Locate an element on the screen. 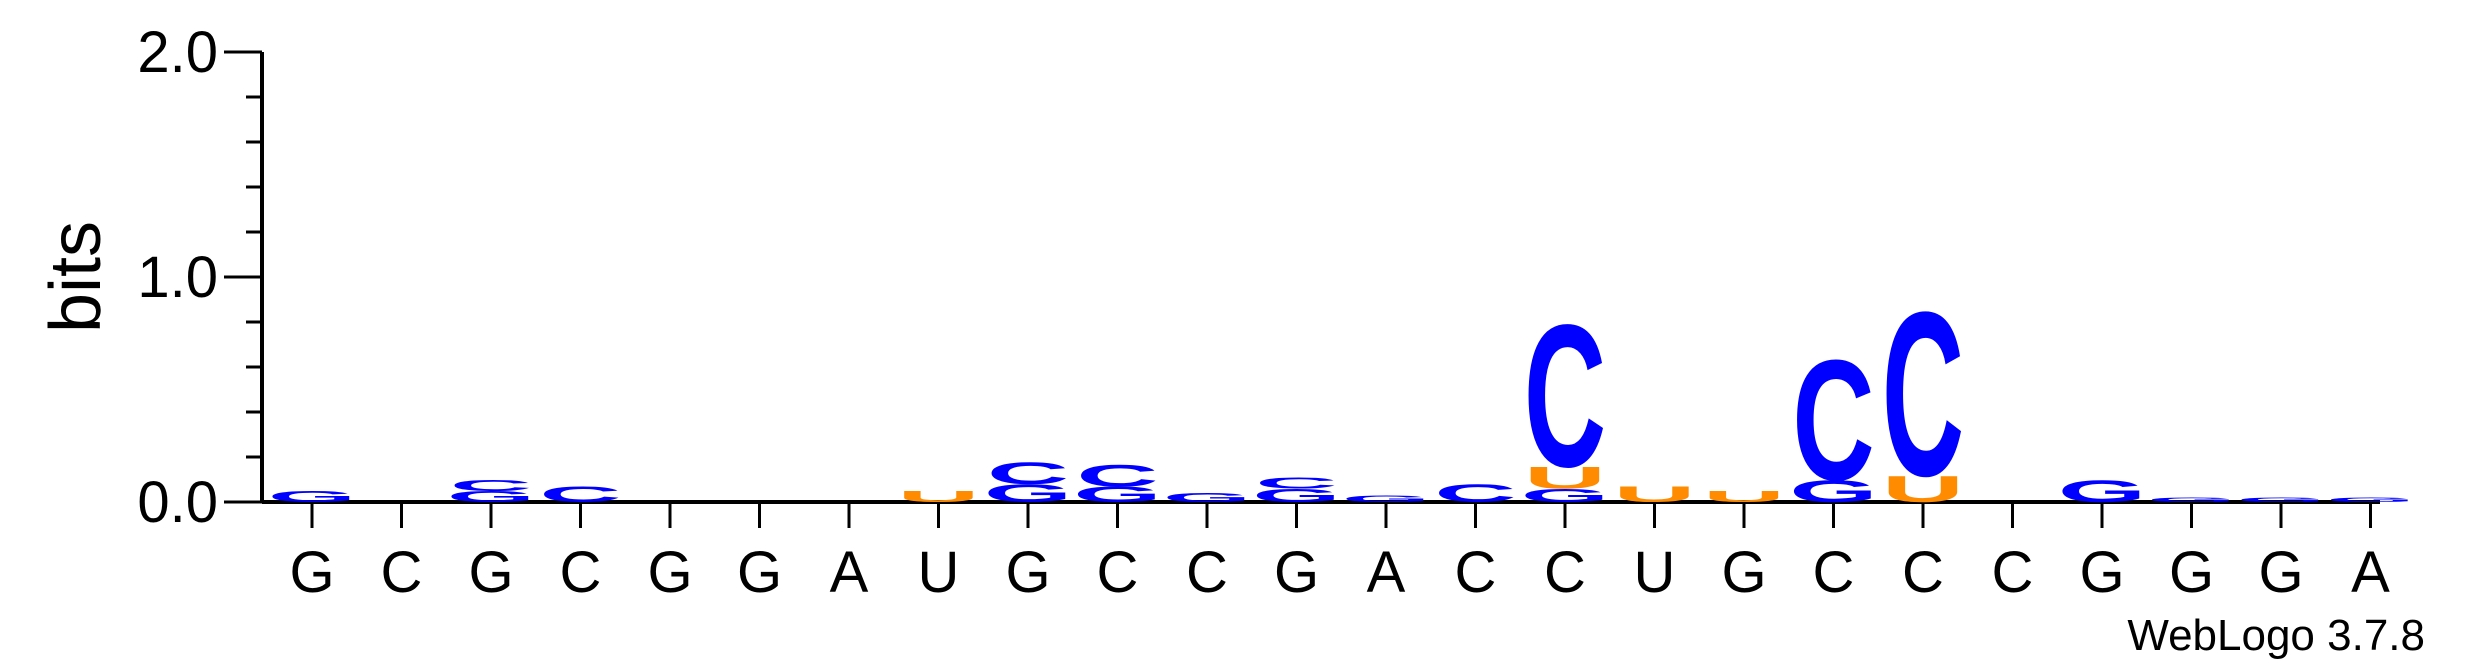 This screenshot has width=2475, height=667. weblogo-credit: WebLogo 3.7.8 is located at coordinates (2276, 635).